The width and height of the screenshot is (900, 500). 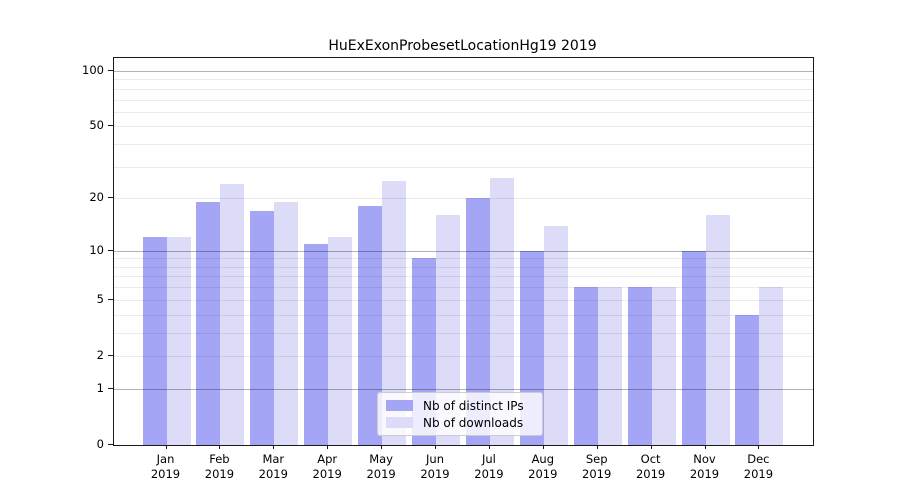 I want to click on bar-sep-downloads, so click(x=609, y=366).